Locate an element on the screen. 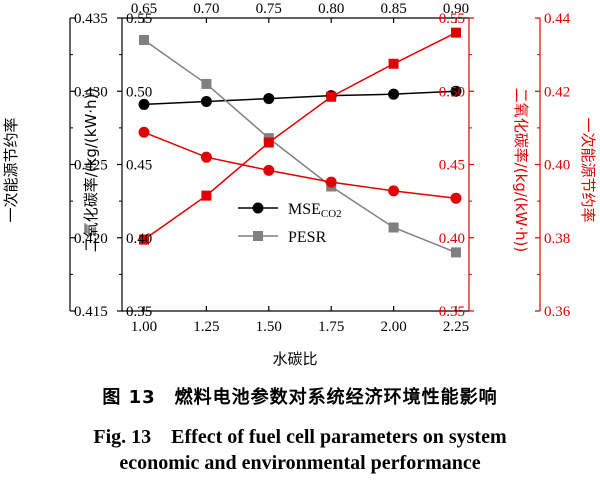 Image resolution: width=600 pixels, height=486 pixels. y-outer-right-tick-label: 0.38 is located at coordinates (557, 239).